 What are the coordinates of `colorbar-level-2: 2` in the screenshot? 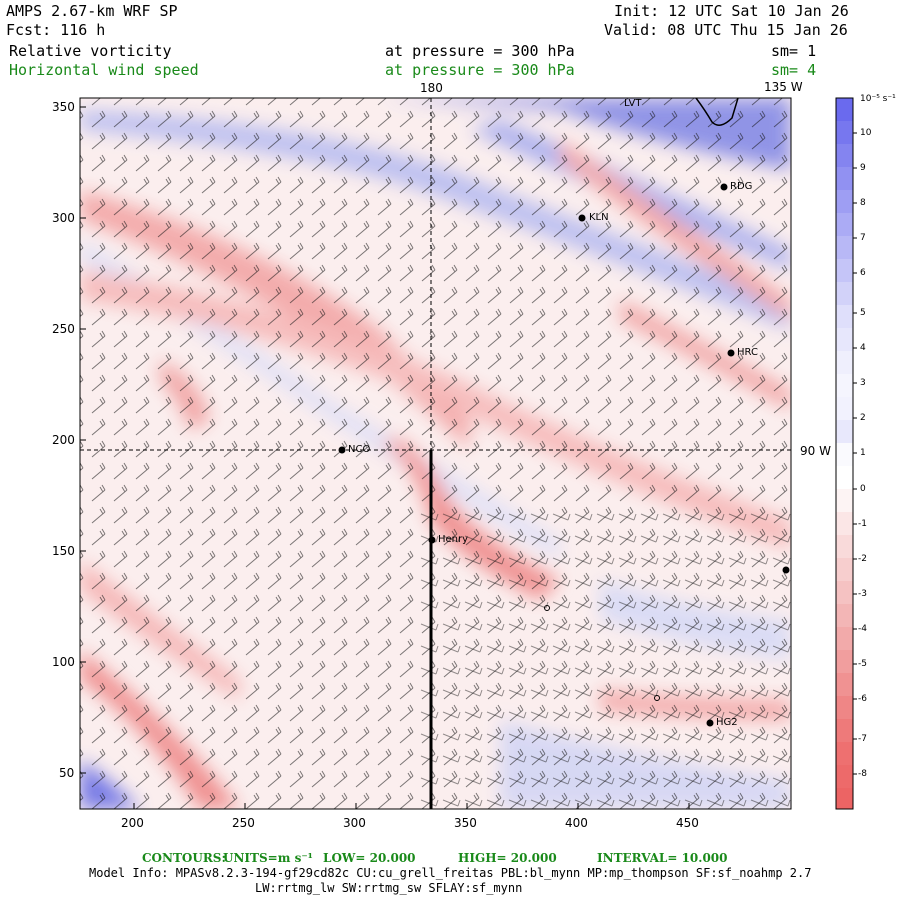 It's located at (863, 418).